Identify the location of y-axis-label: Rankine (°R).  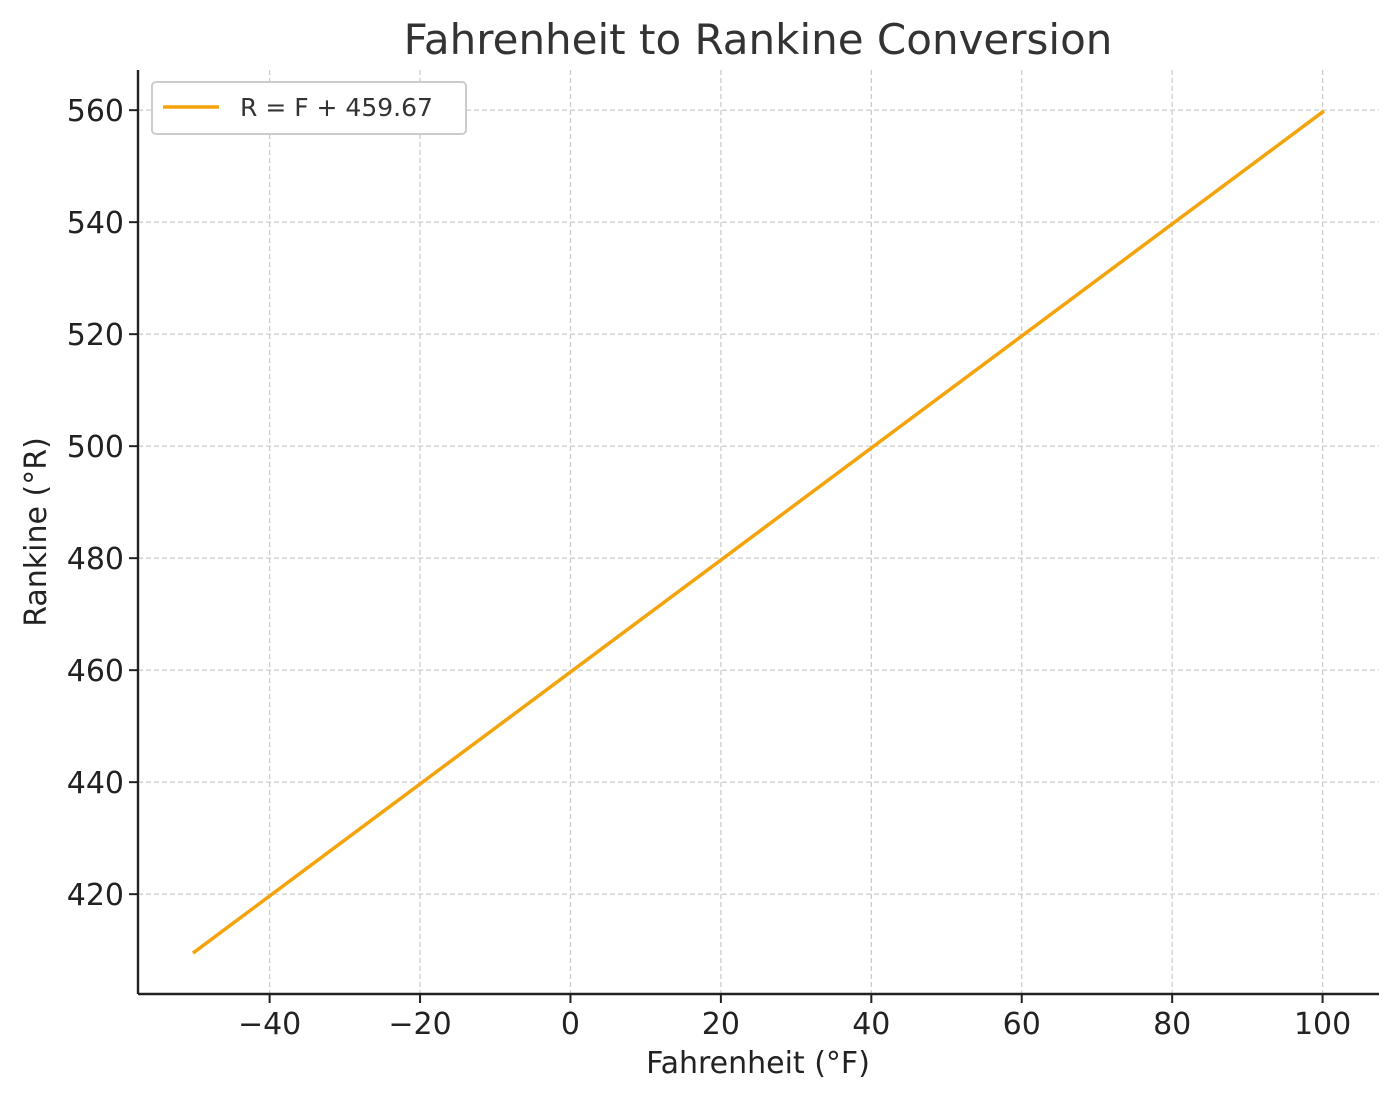
(36, 532).